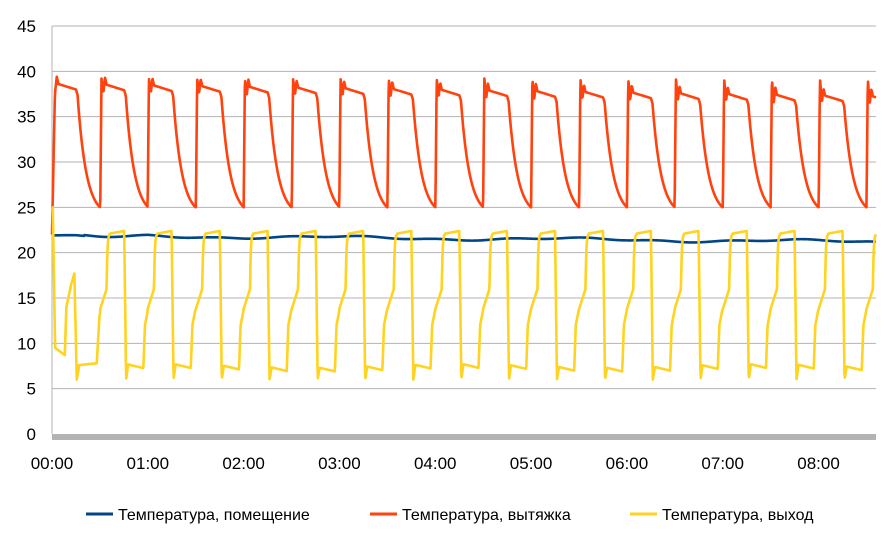 This screenshot has width=894, height=540. What do you see at coordinates (339, 463) in the screenshot?
I see `x-tick-label: 03:00` at bounding box center [339, 463].